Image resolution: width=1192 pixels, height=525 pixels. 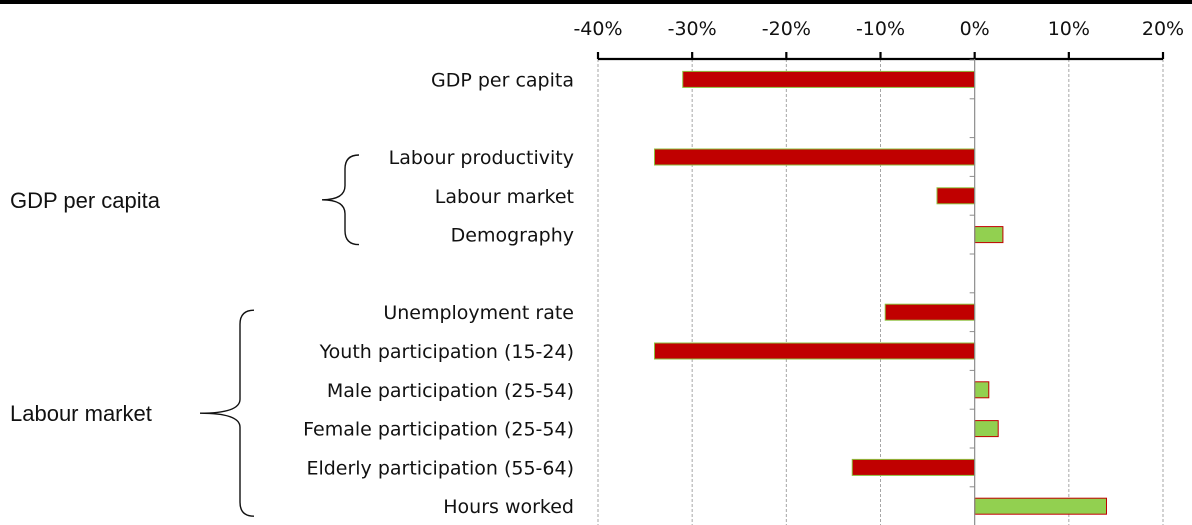 What do you see at coordinates (227, 413) in the screenshot?
I see `group-brace-labour-market` at bounding box center [227, 413].